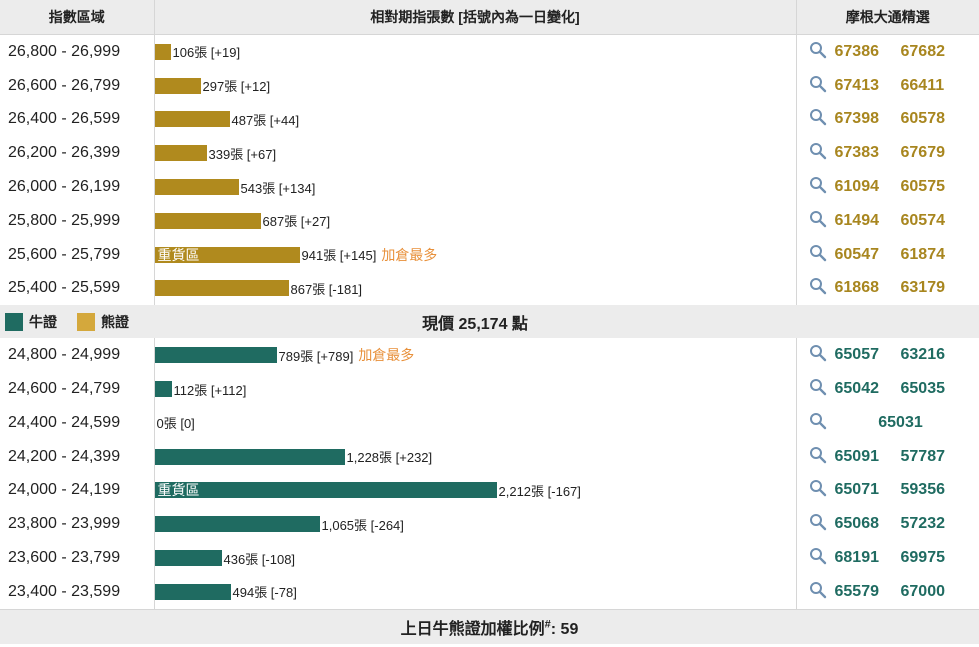 Image resolution: width=979 pixels, height=647 pixels. I want to click on contracts-label: 1,228張 [+232], so click(389, 458).